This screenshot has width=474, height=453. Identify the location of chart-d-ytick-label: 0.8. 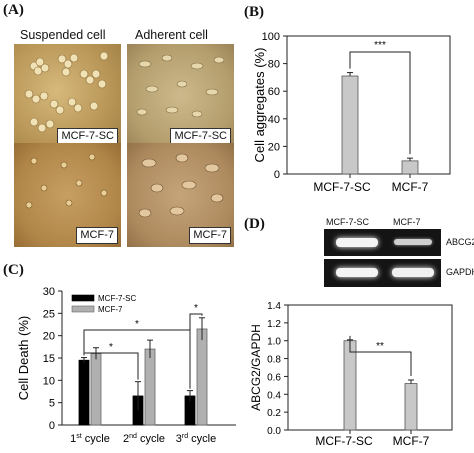
(274, 360).